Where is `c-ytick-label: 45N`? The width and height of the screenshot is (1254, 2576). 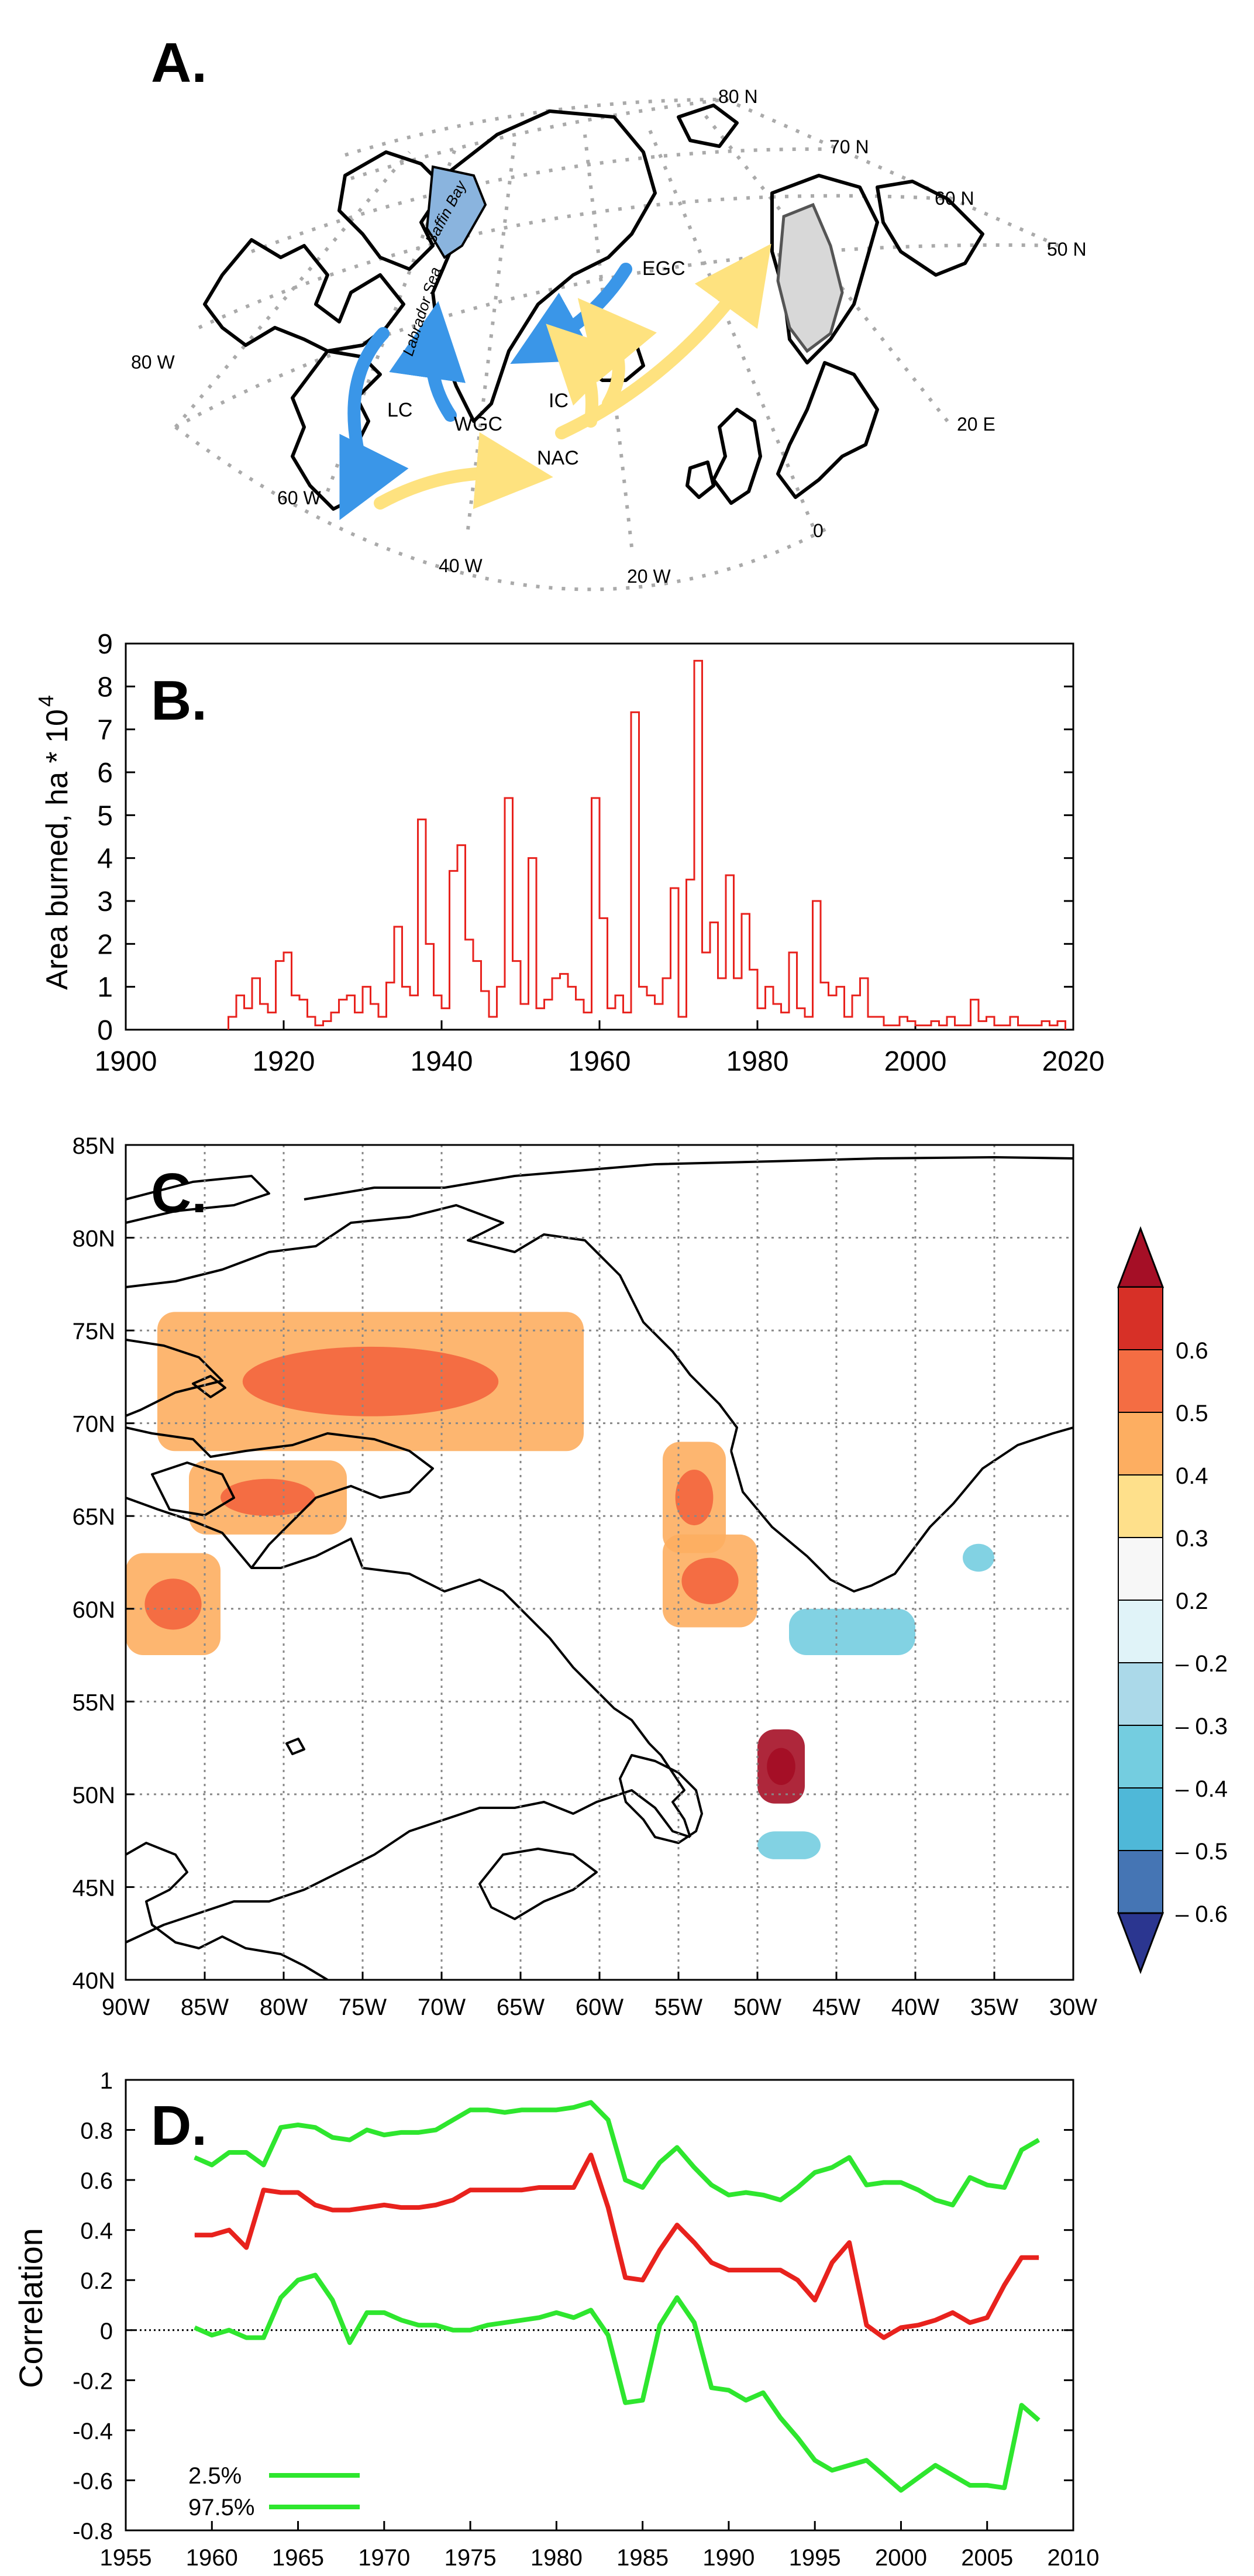 c-ytick-label: 45N is located at coordinates (94, 1888).